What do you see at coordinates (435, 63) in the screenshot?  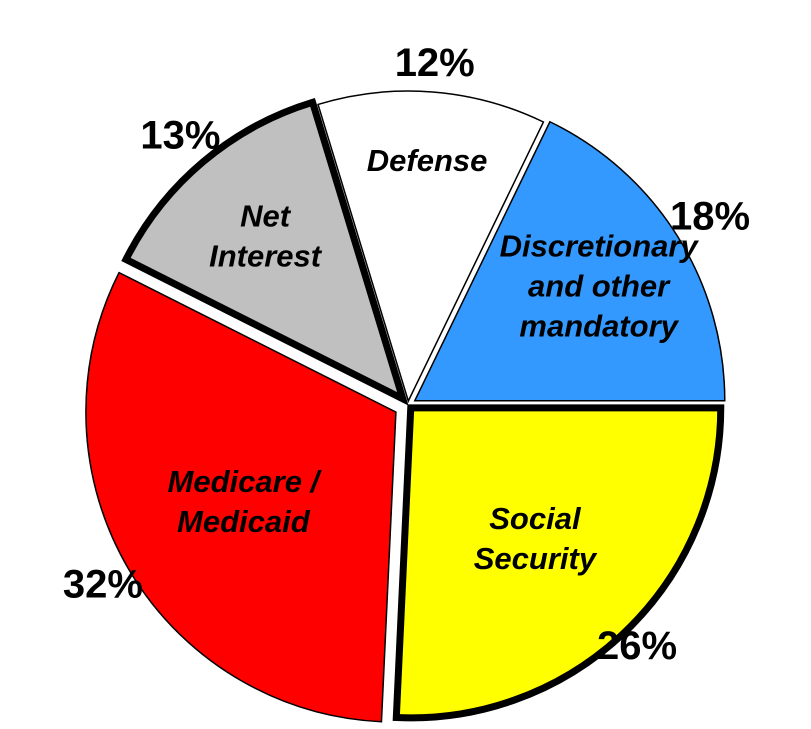 I see `slice-percent-label: 12%` at bounding box center [435, 63].